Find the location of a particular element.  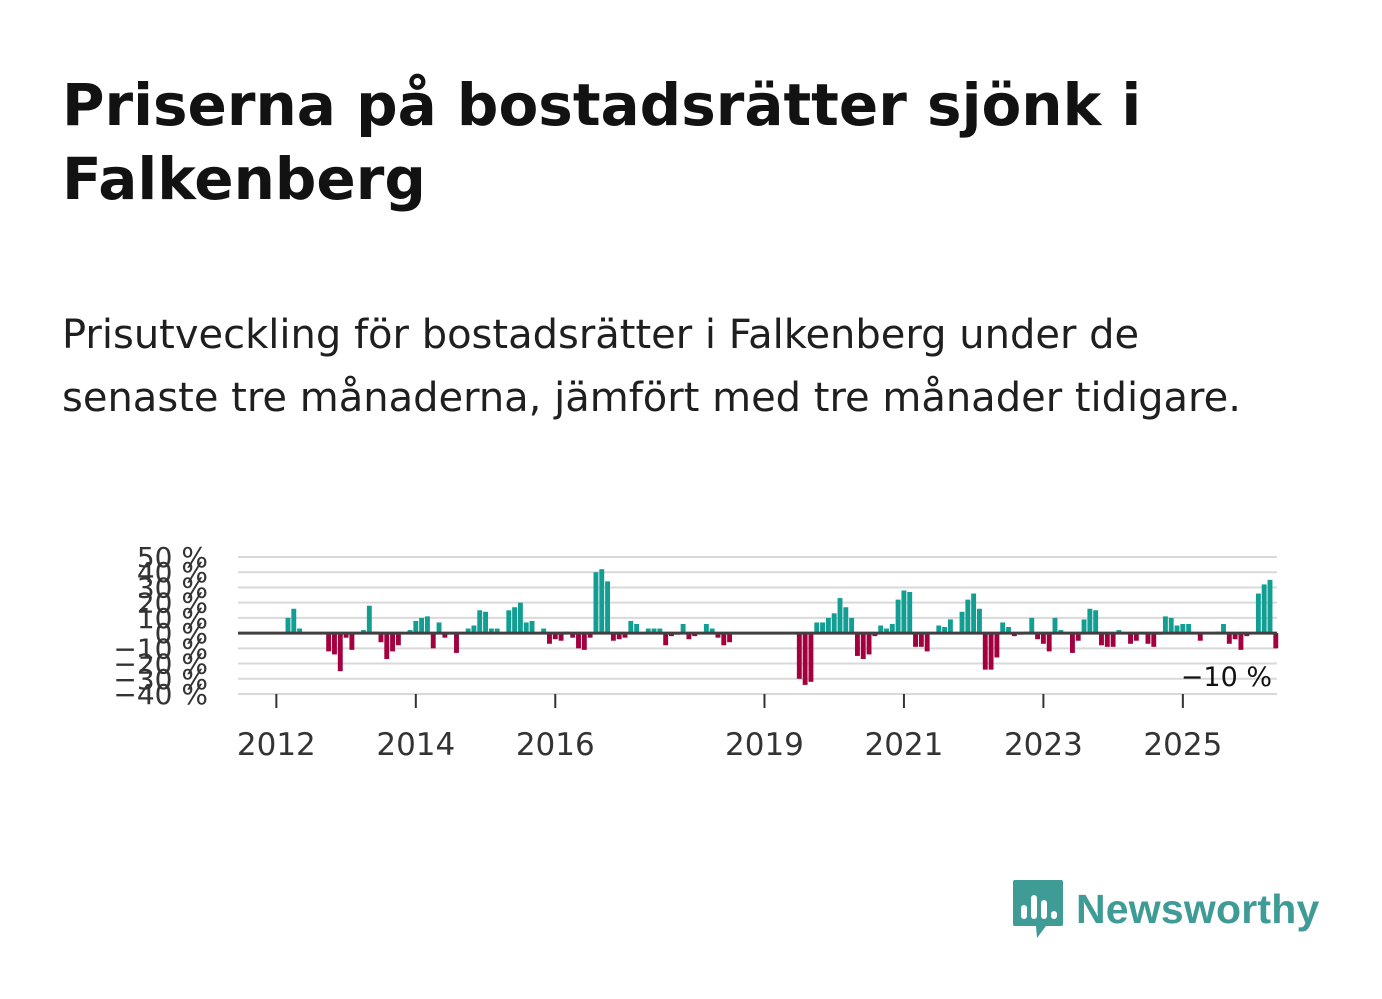

newsworthy-logo-icon is located at coordinates (1038, 909).